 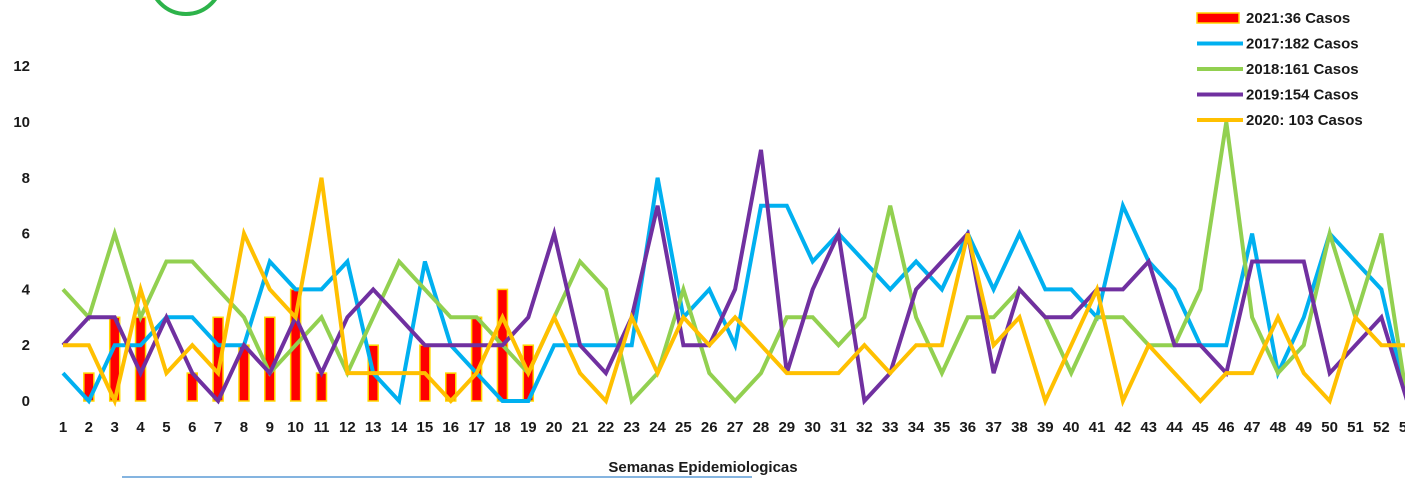 I want to click on x-tick-label: 49, so click(x=1303, y=427).